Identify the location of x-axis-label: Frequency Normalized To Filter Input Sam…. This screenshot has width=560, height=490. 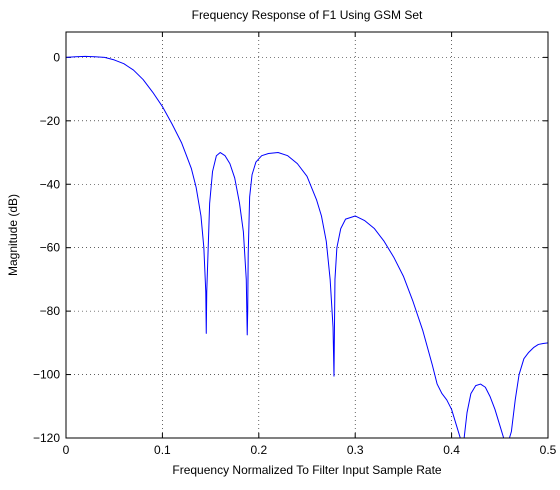
(307, 470).